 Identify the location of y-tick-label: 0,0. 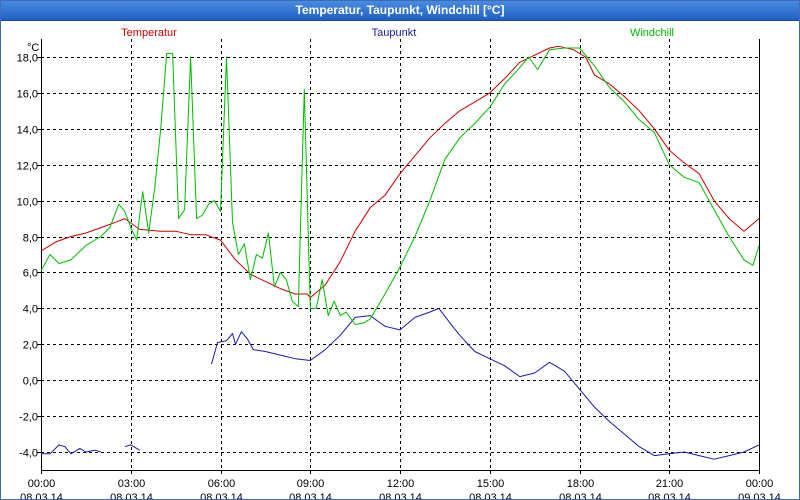
(30, 382).